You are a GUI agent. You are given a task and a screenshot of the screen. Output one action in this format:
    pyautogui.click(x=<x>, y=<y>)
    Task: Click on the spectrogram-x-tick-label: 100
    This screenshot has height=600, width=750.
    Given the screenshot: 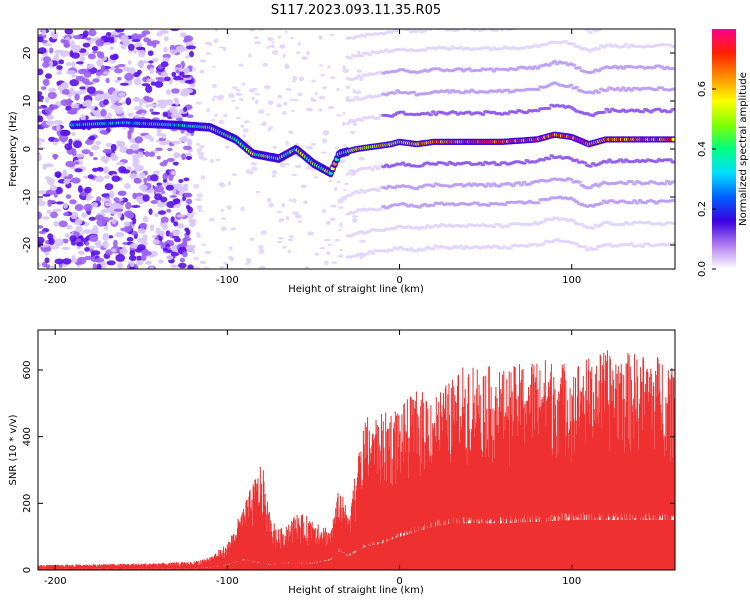 What is the action you would take?
    pyautogui.click(x=571, y=280)
    